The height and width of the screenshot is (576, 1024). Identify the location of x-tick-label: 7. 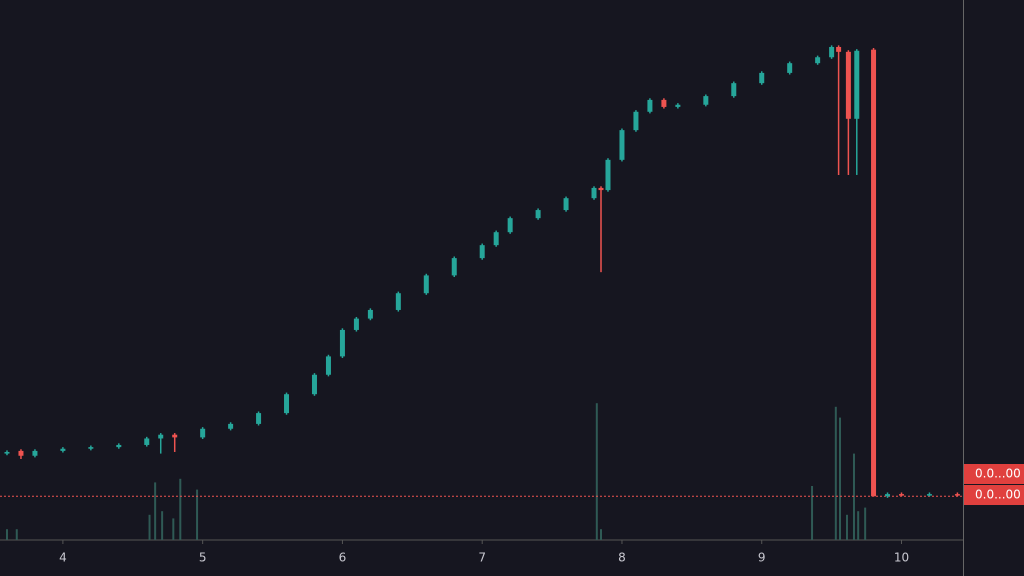
(482, 558).